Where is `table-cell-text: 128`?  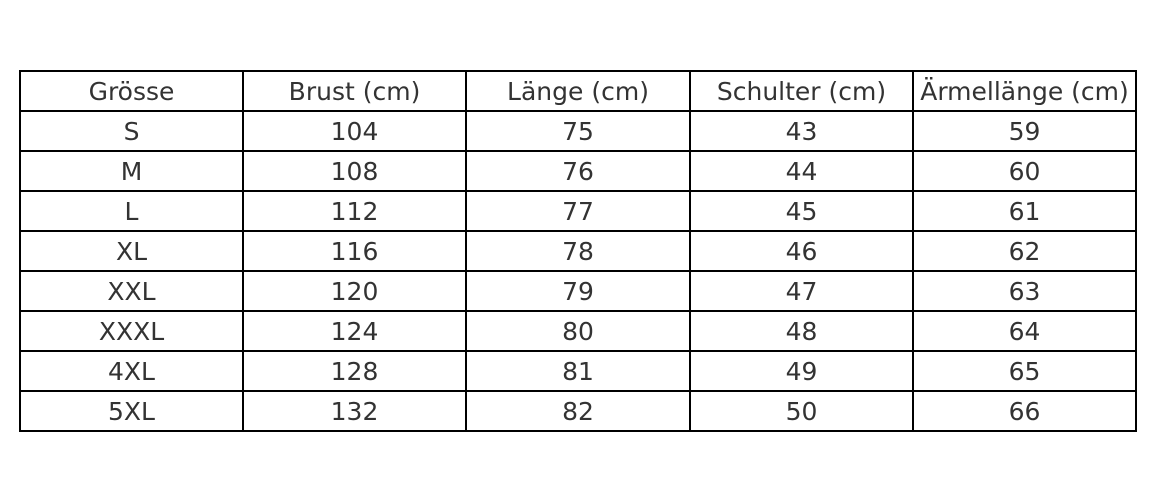
table-cell-text: 128 is located at coordinates (354, 371).